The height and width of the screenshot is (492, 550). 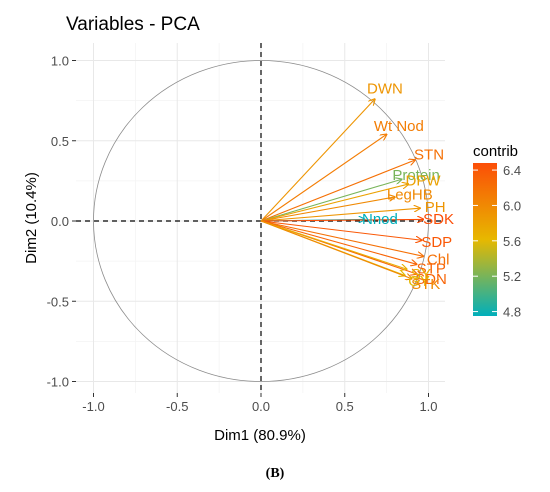 I want to click on arrow-stk, so click(x=336, y=249).